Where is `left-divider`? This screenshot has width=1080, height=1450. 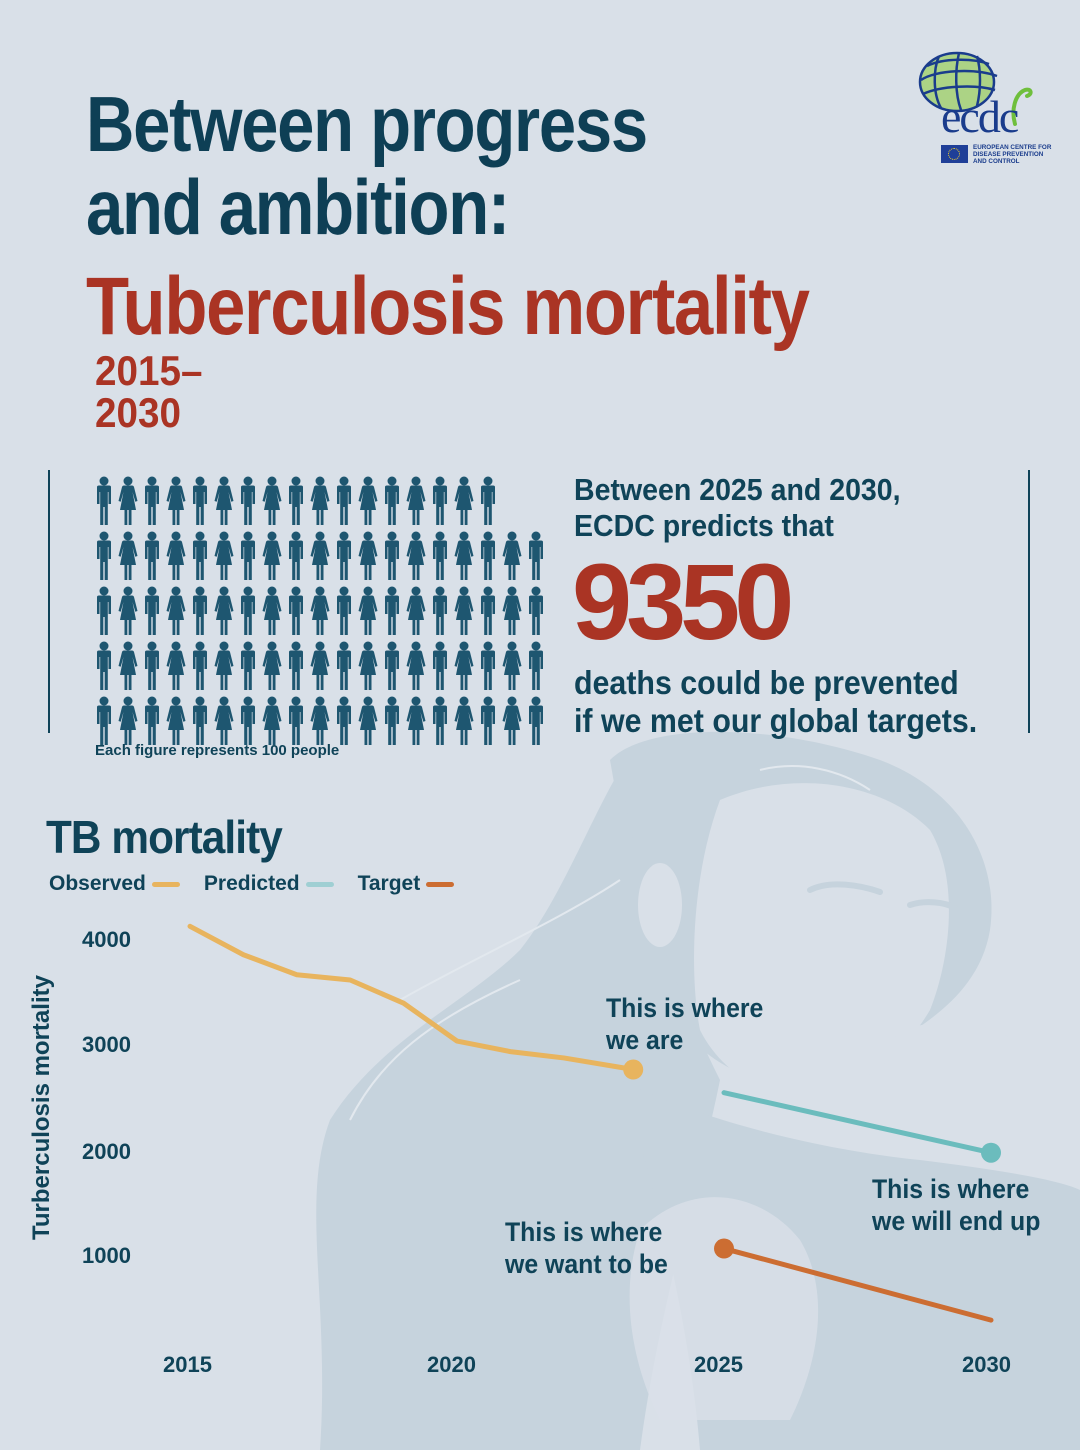
left-divider is located at coordinates (49, 601).